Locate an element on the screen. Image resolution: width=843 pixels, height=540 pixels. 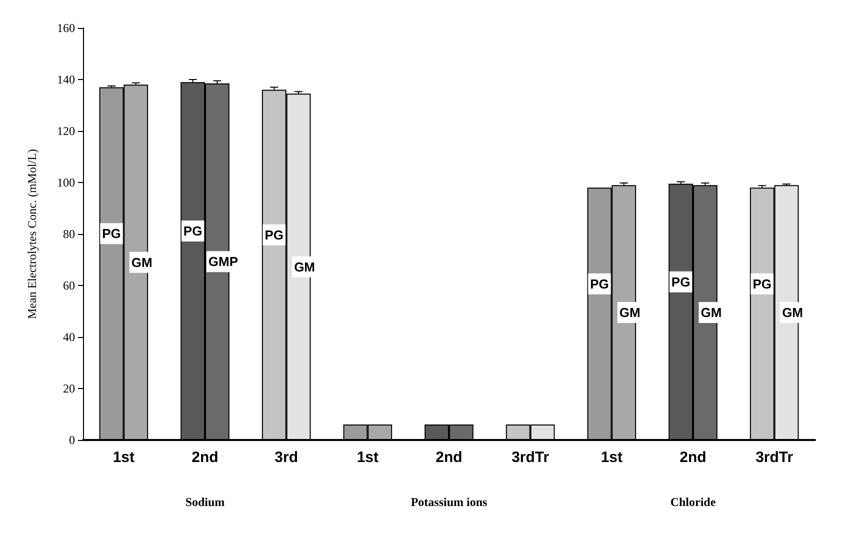
text: Chloride is located at coordinates (693, 502).